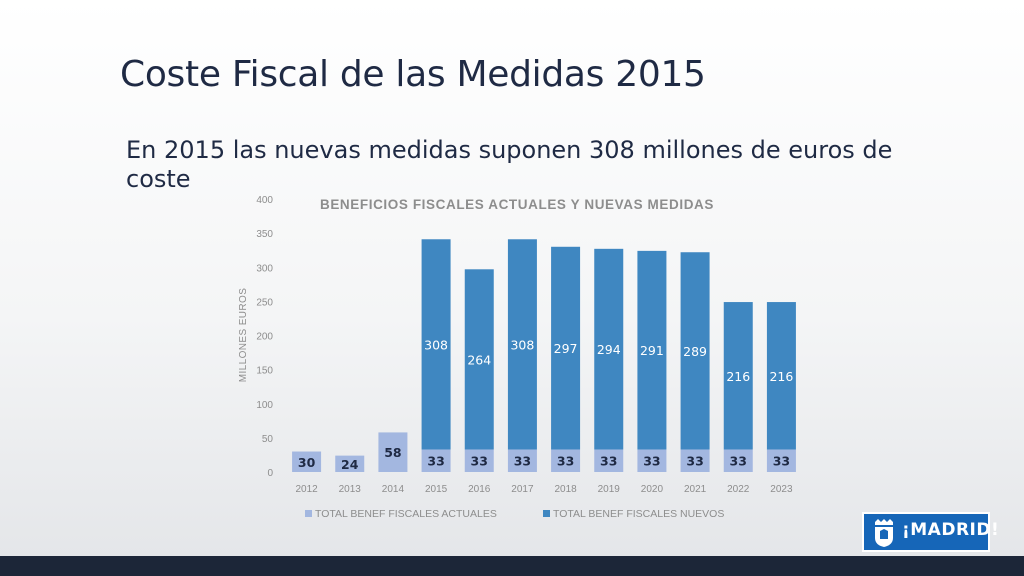  I want to click on legend-label: TOTAL BENEF FISCALES NUEVOS, so click(638, 514).